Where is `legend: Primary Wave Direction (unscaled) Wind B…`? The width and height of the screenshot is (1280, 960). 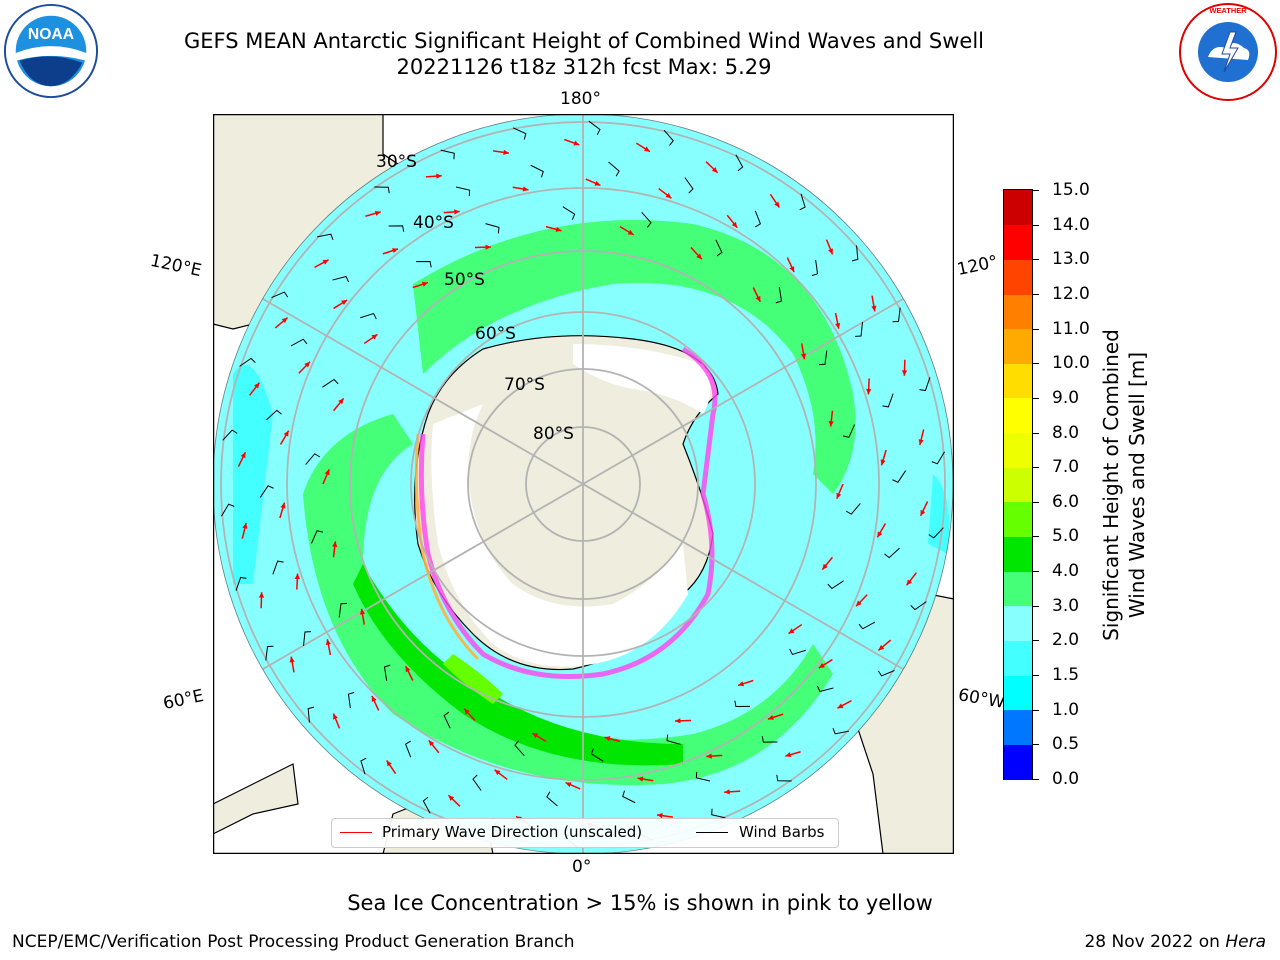
legend: Primary Wave Direction (unscaled) Wind B… is located at coordinates (585, 833).